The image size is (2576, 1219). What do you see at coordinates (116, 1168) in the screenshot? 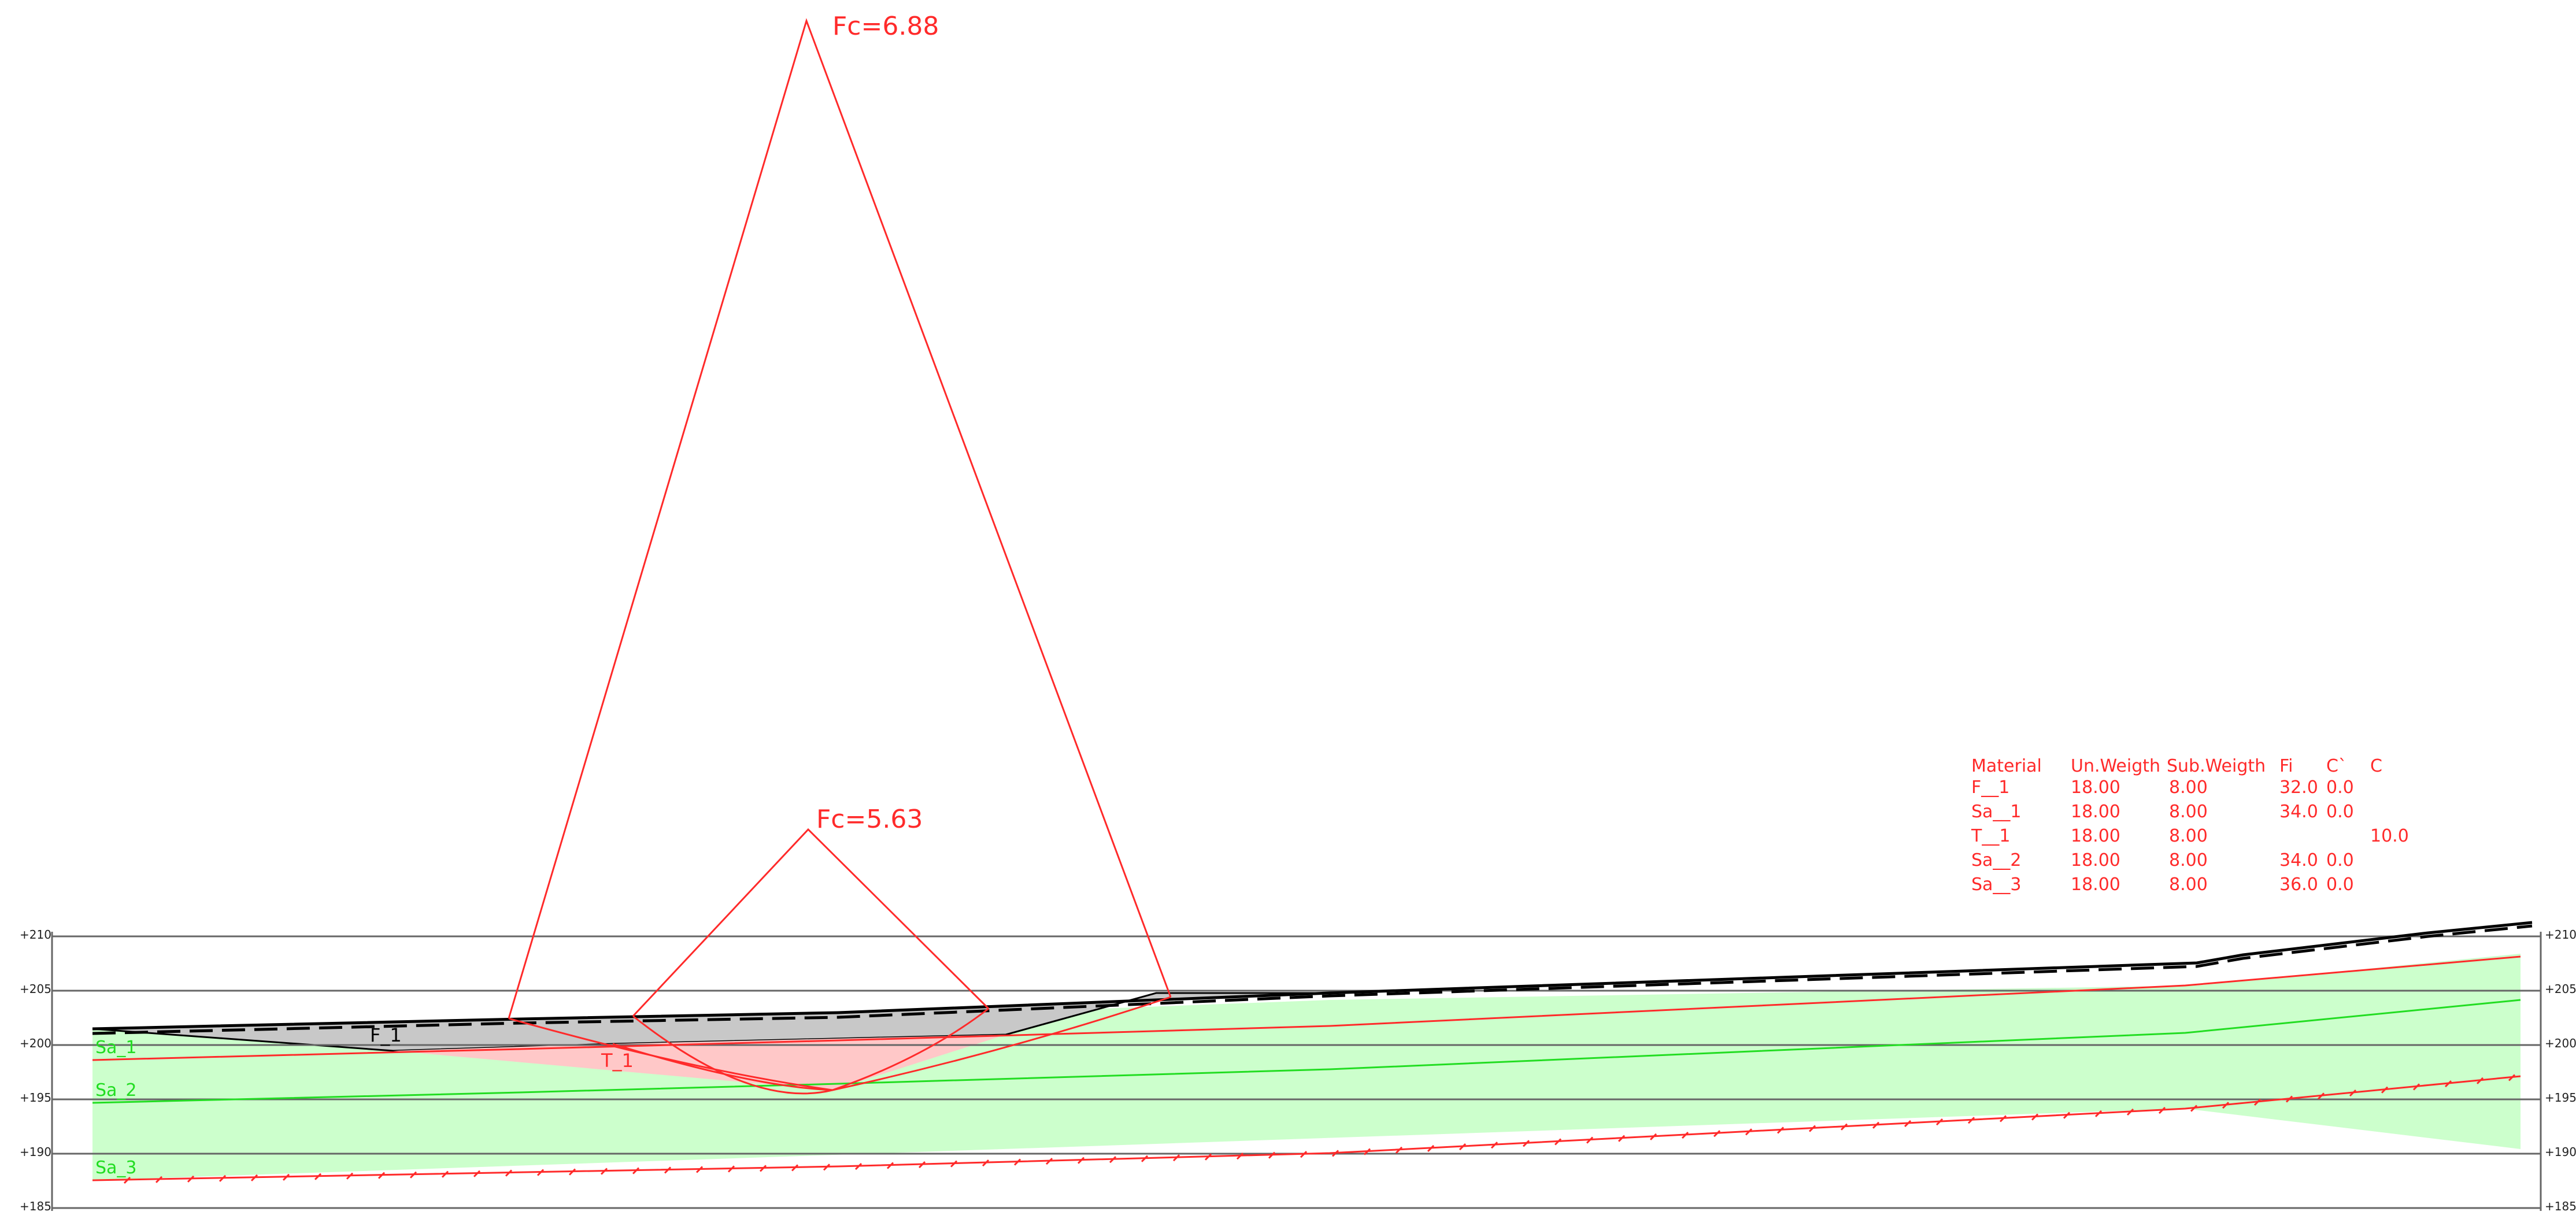
I see `layer-label-sa3: Sa_3` at bounding box center [116, 1168].